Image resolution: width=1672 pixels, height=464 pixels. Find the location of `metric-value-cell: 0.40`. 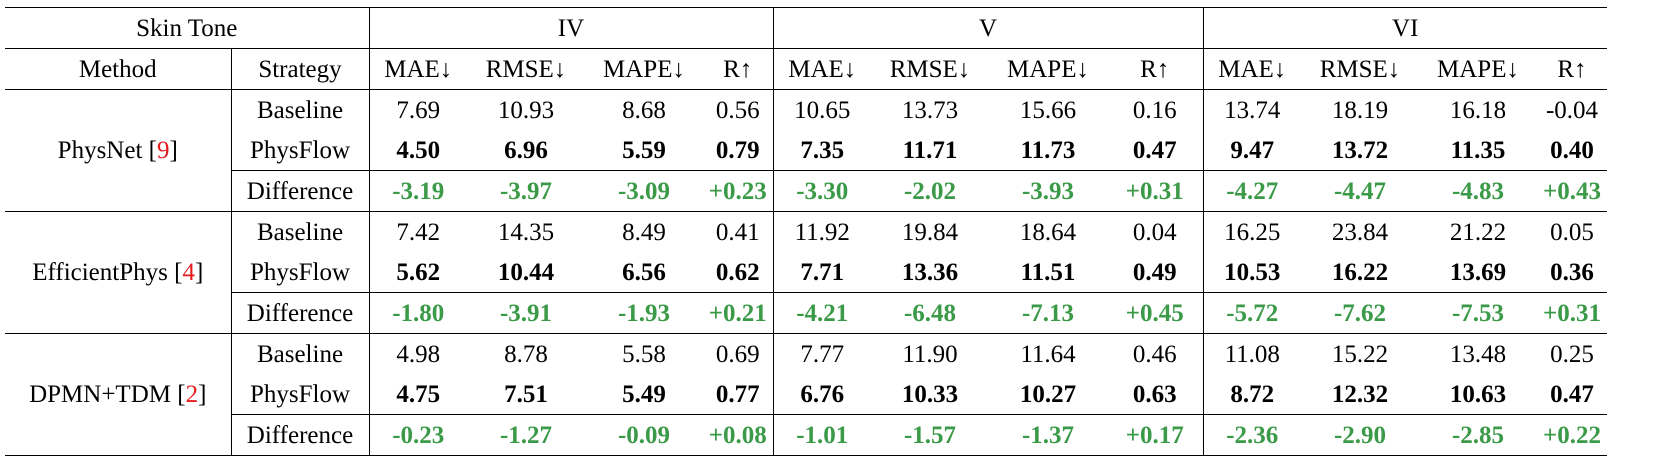

metric-value-cell: 0.40 is located at coordinates (1572, 150).